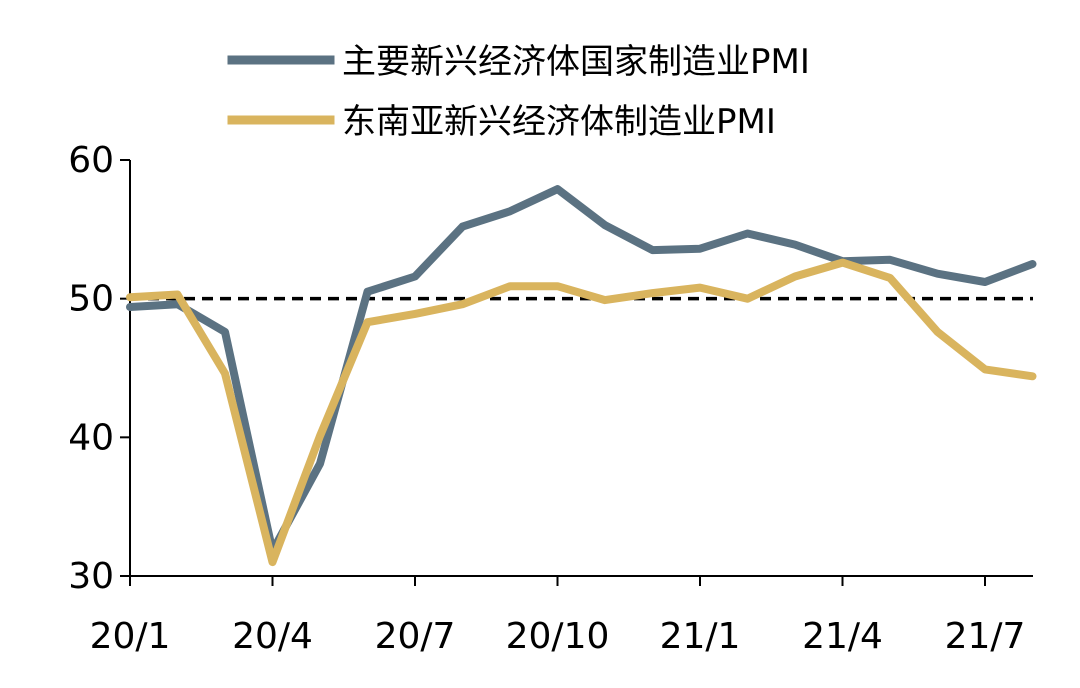  Describe the element at coordinates (415, 636) in the screenshot. I see `x-tick-label-20/7: 20/7` at that location.